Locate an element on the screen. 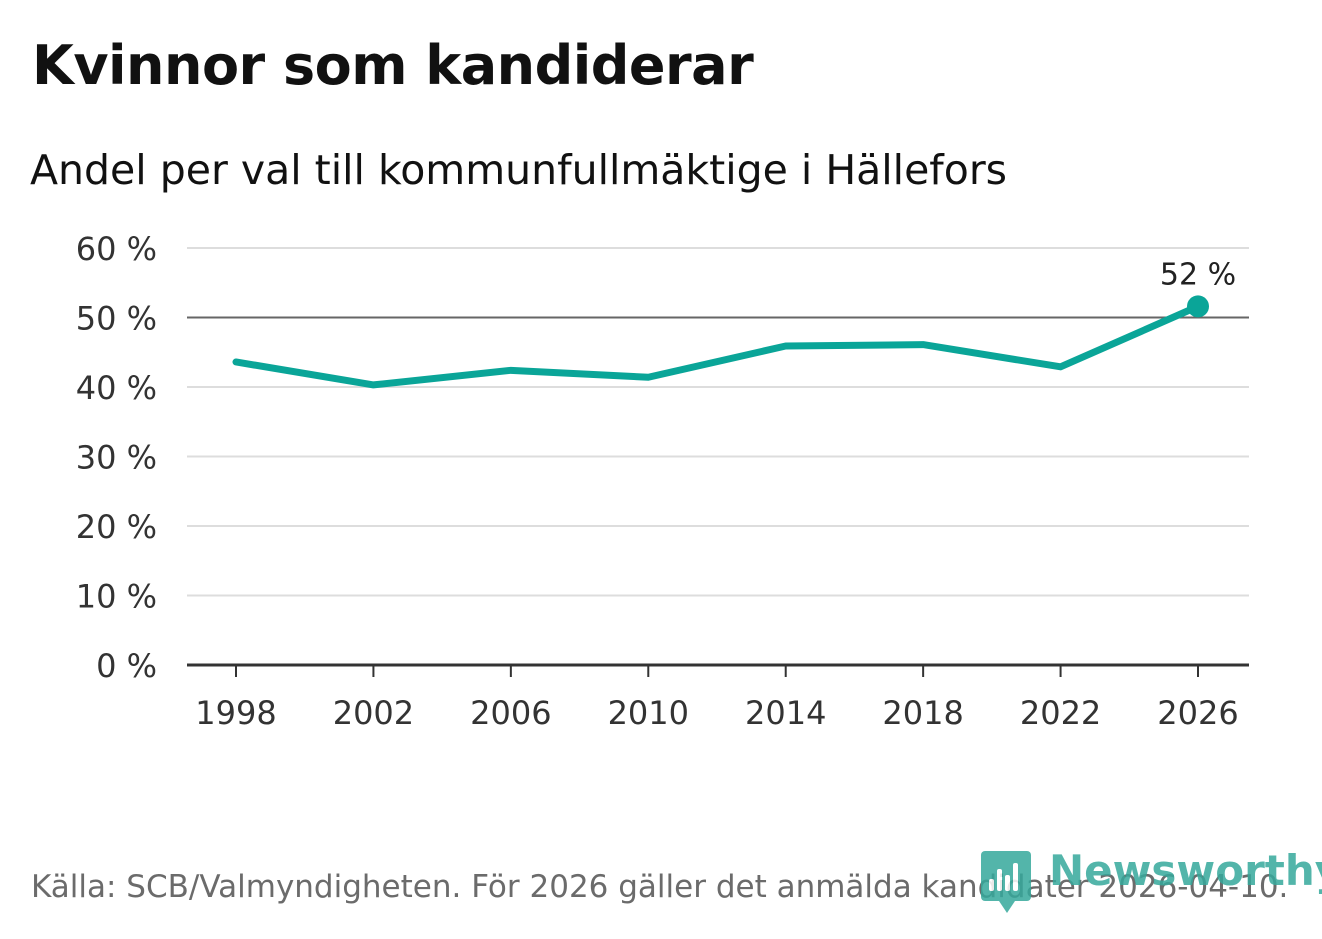 Image resolution: width=1322 pixels, height=939 pixels. x-tick-label: 2002 is located at coordinates (373, 713).